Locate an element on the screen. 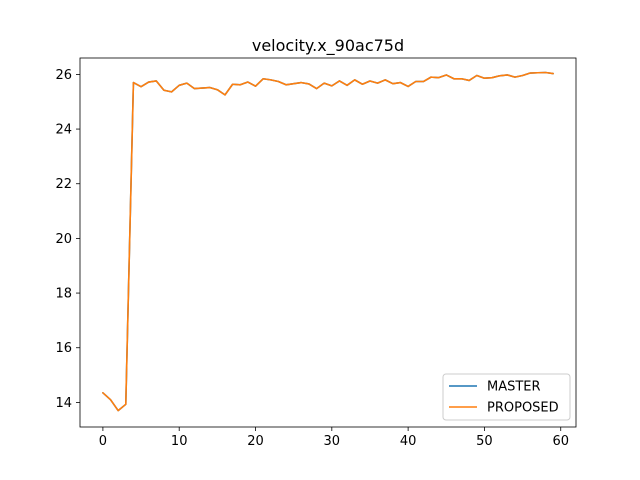  x-tick-label: 60 is located at coordinates (560, 441).